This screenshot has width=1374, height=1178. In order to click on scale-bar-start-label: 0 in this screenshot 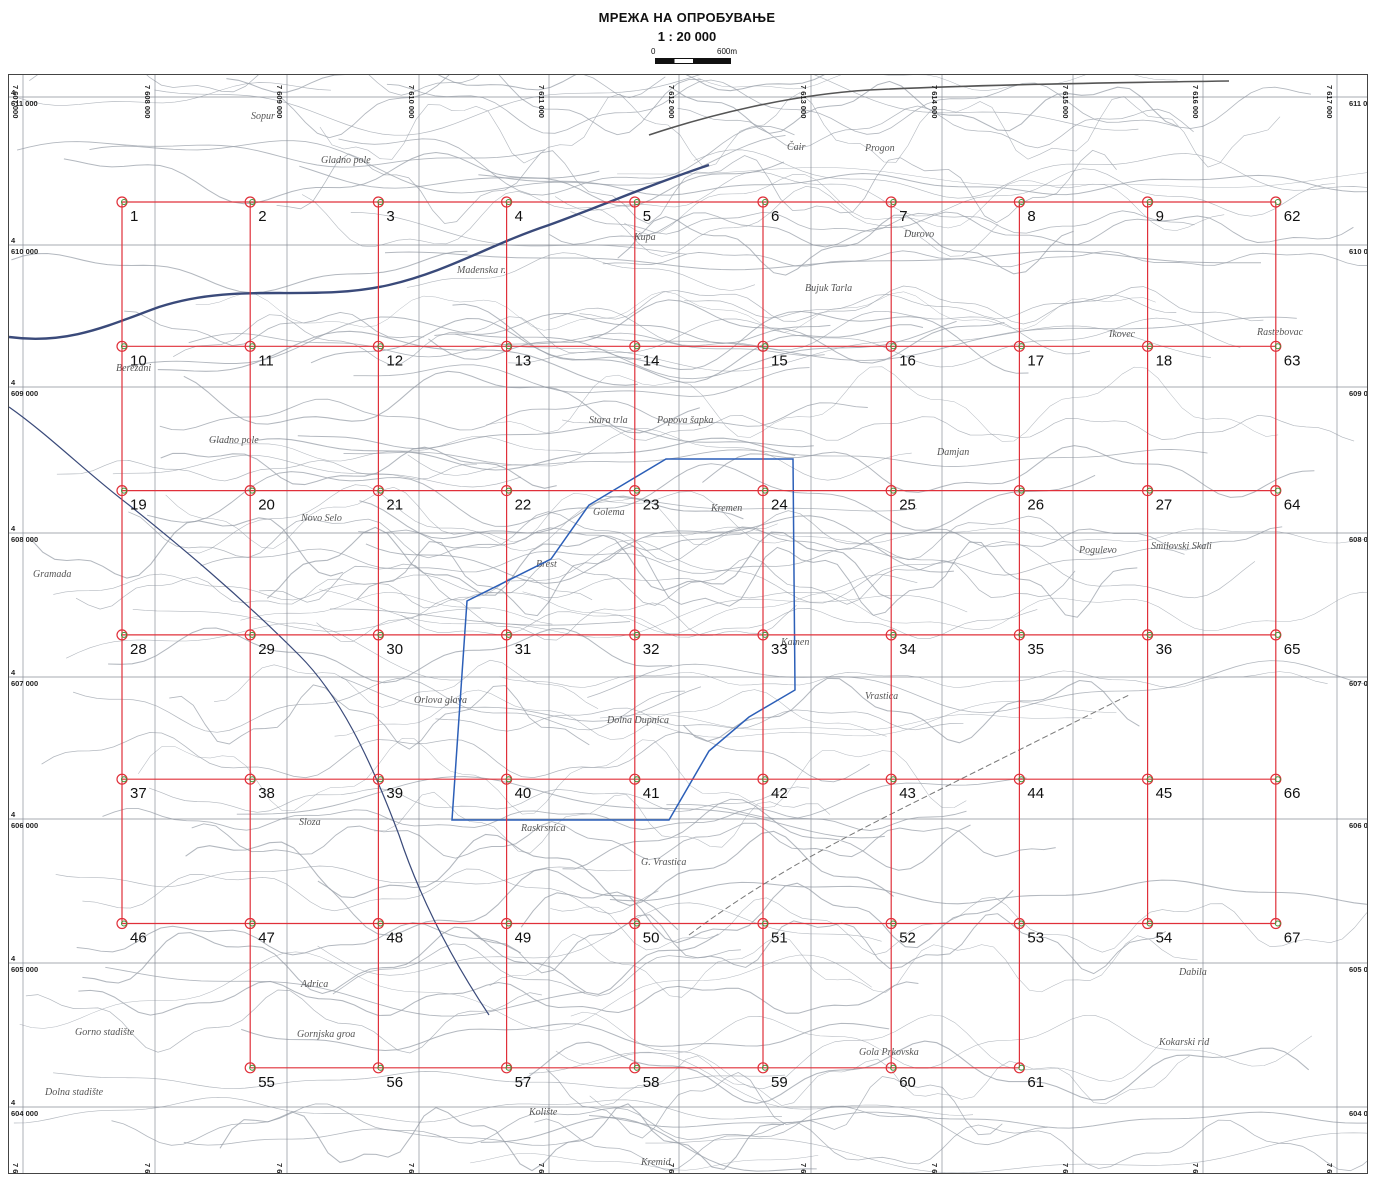, I will do `click(653, 51)`.